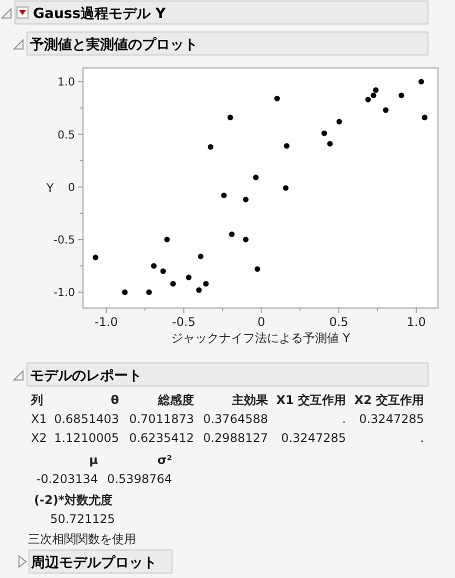 This screenshot has height=578, width=455. What do you see at coordinates (235, 438) in the screenshot?
I see `text: 0.2988127` at bounding box center [235, 438].